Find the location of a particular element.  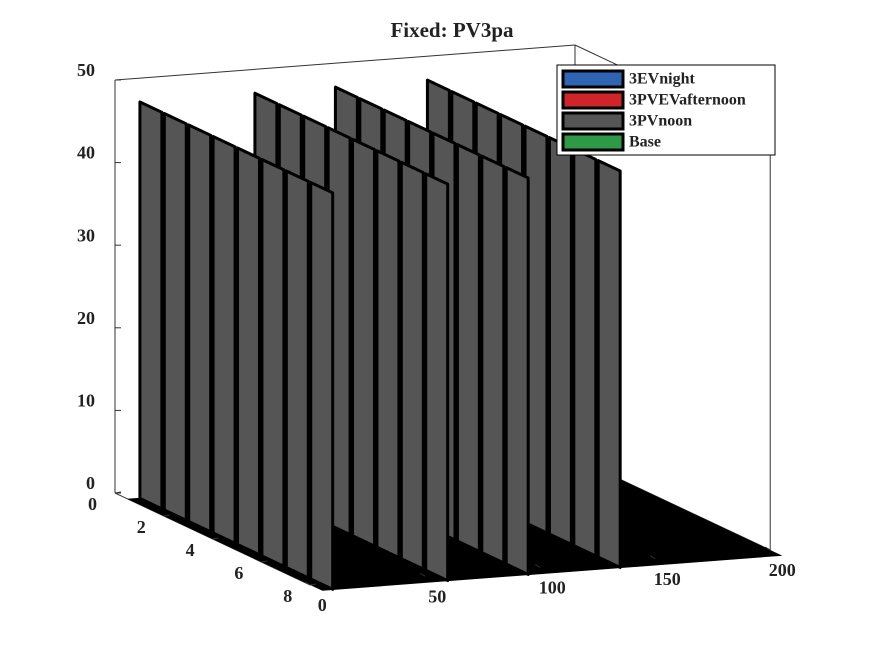

z-tick-label: 30 is located at coordinates (86, 235).